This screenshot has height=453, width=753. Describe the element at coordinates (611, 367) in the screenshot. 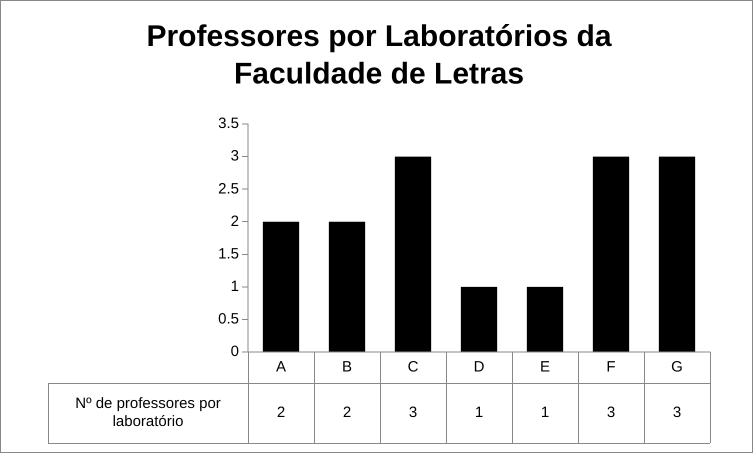

I see `x-tick-label: F` at that location.